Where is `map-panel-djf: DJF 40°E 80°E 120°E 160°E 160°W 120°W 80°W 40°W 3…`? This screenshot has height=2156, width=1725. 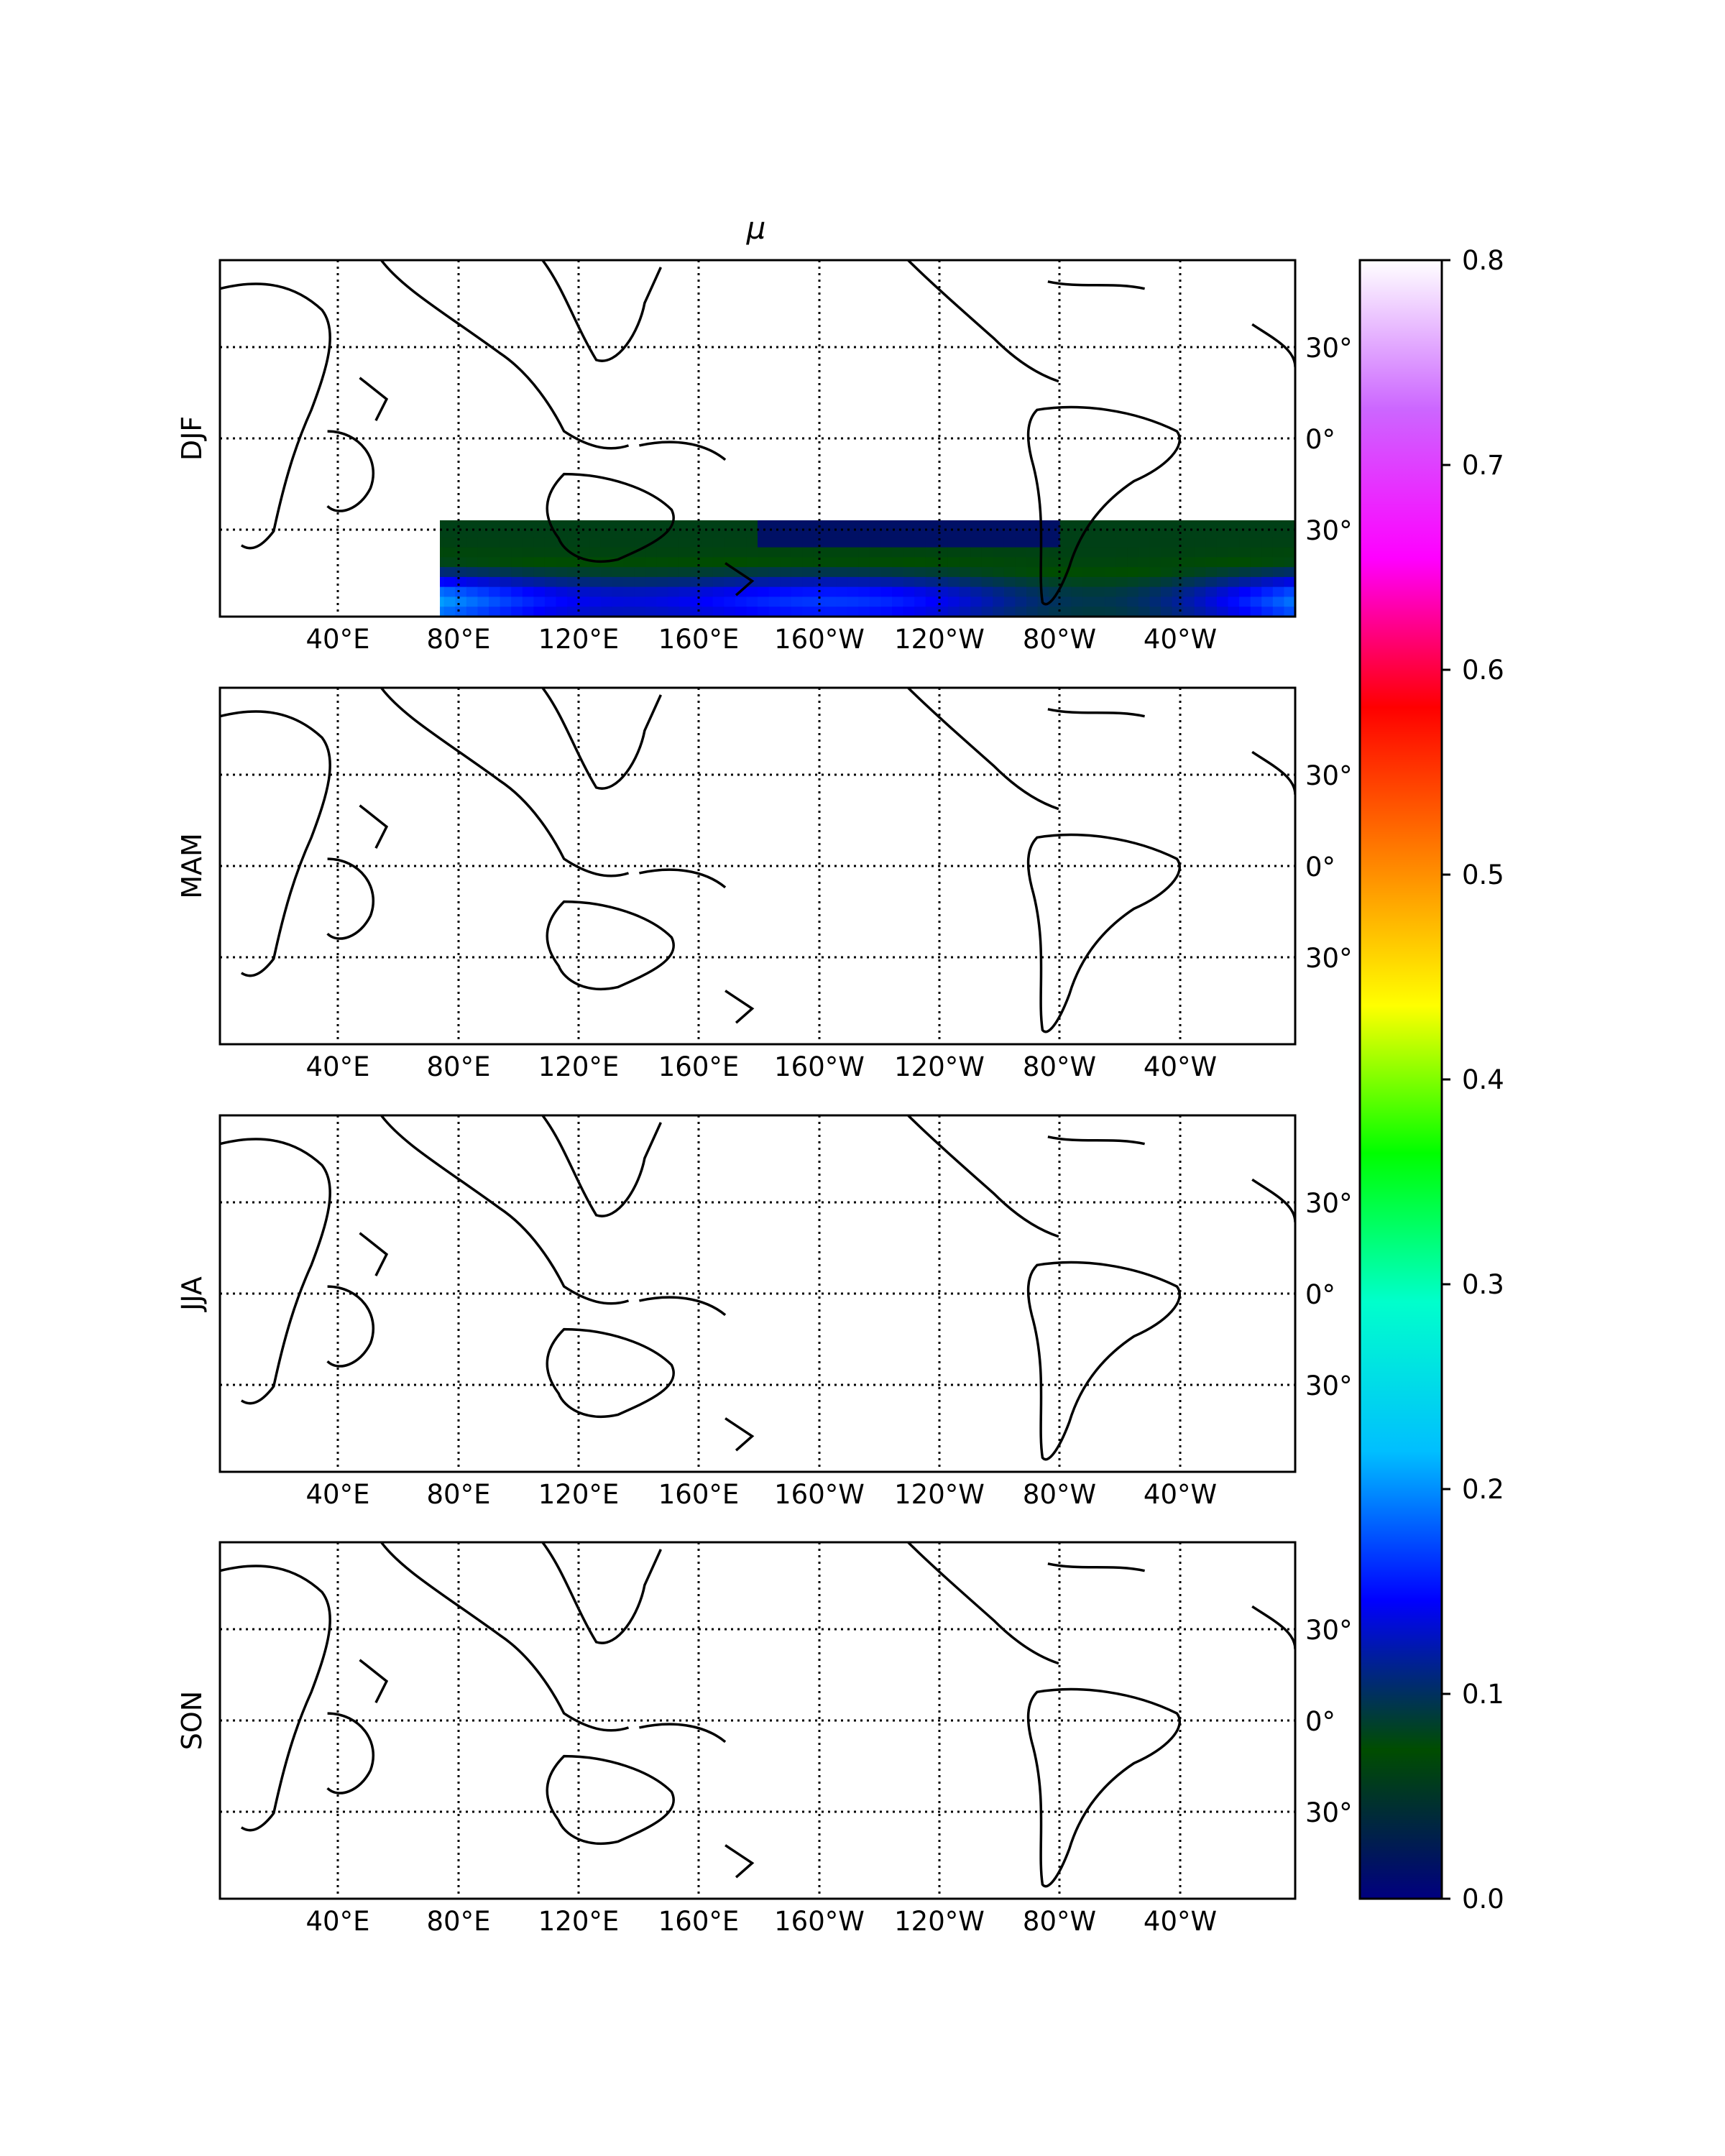 map-panel-djf: DJF 40°E 80°E 120°E 160°E 160°W 120°W 80°W 40°W 3… is located at coordinates (764, 457).